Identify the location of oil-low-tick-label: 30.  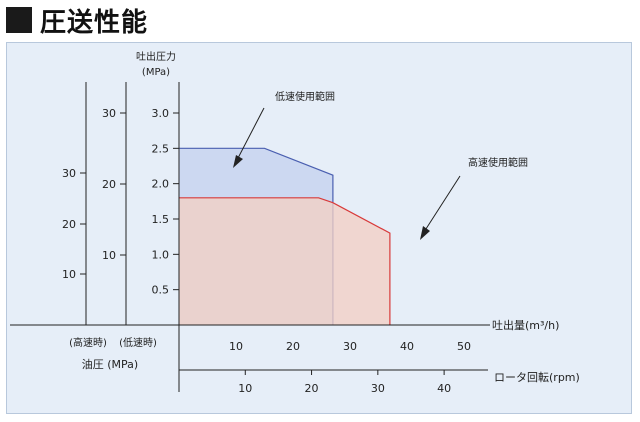
(109, 113).